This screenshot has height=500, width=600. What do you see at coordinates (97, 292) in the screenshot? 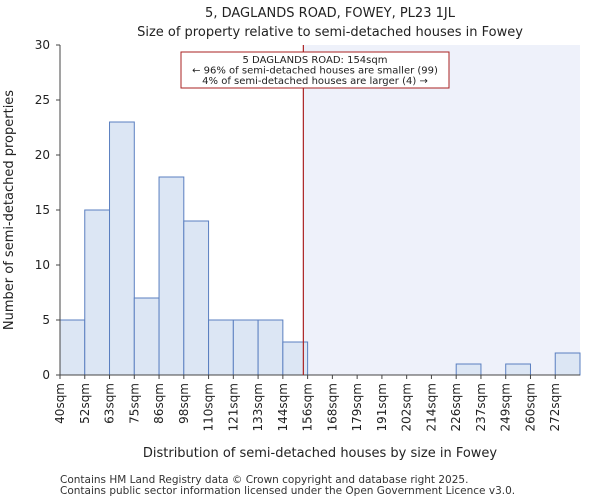
I see `bar-52sqm` at bounding box center [97, 292].